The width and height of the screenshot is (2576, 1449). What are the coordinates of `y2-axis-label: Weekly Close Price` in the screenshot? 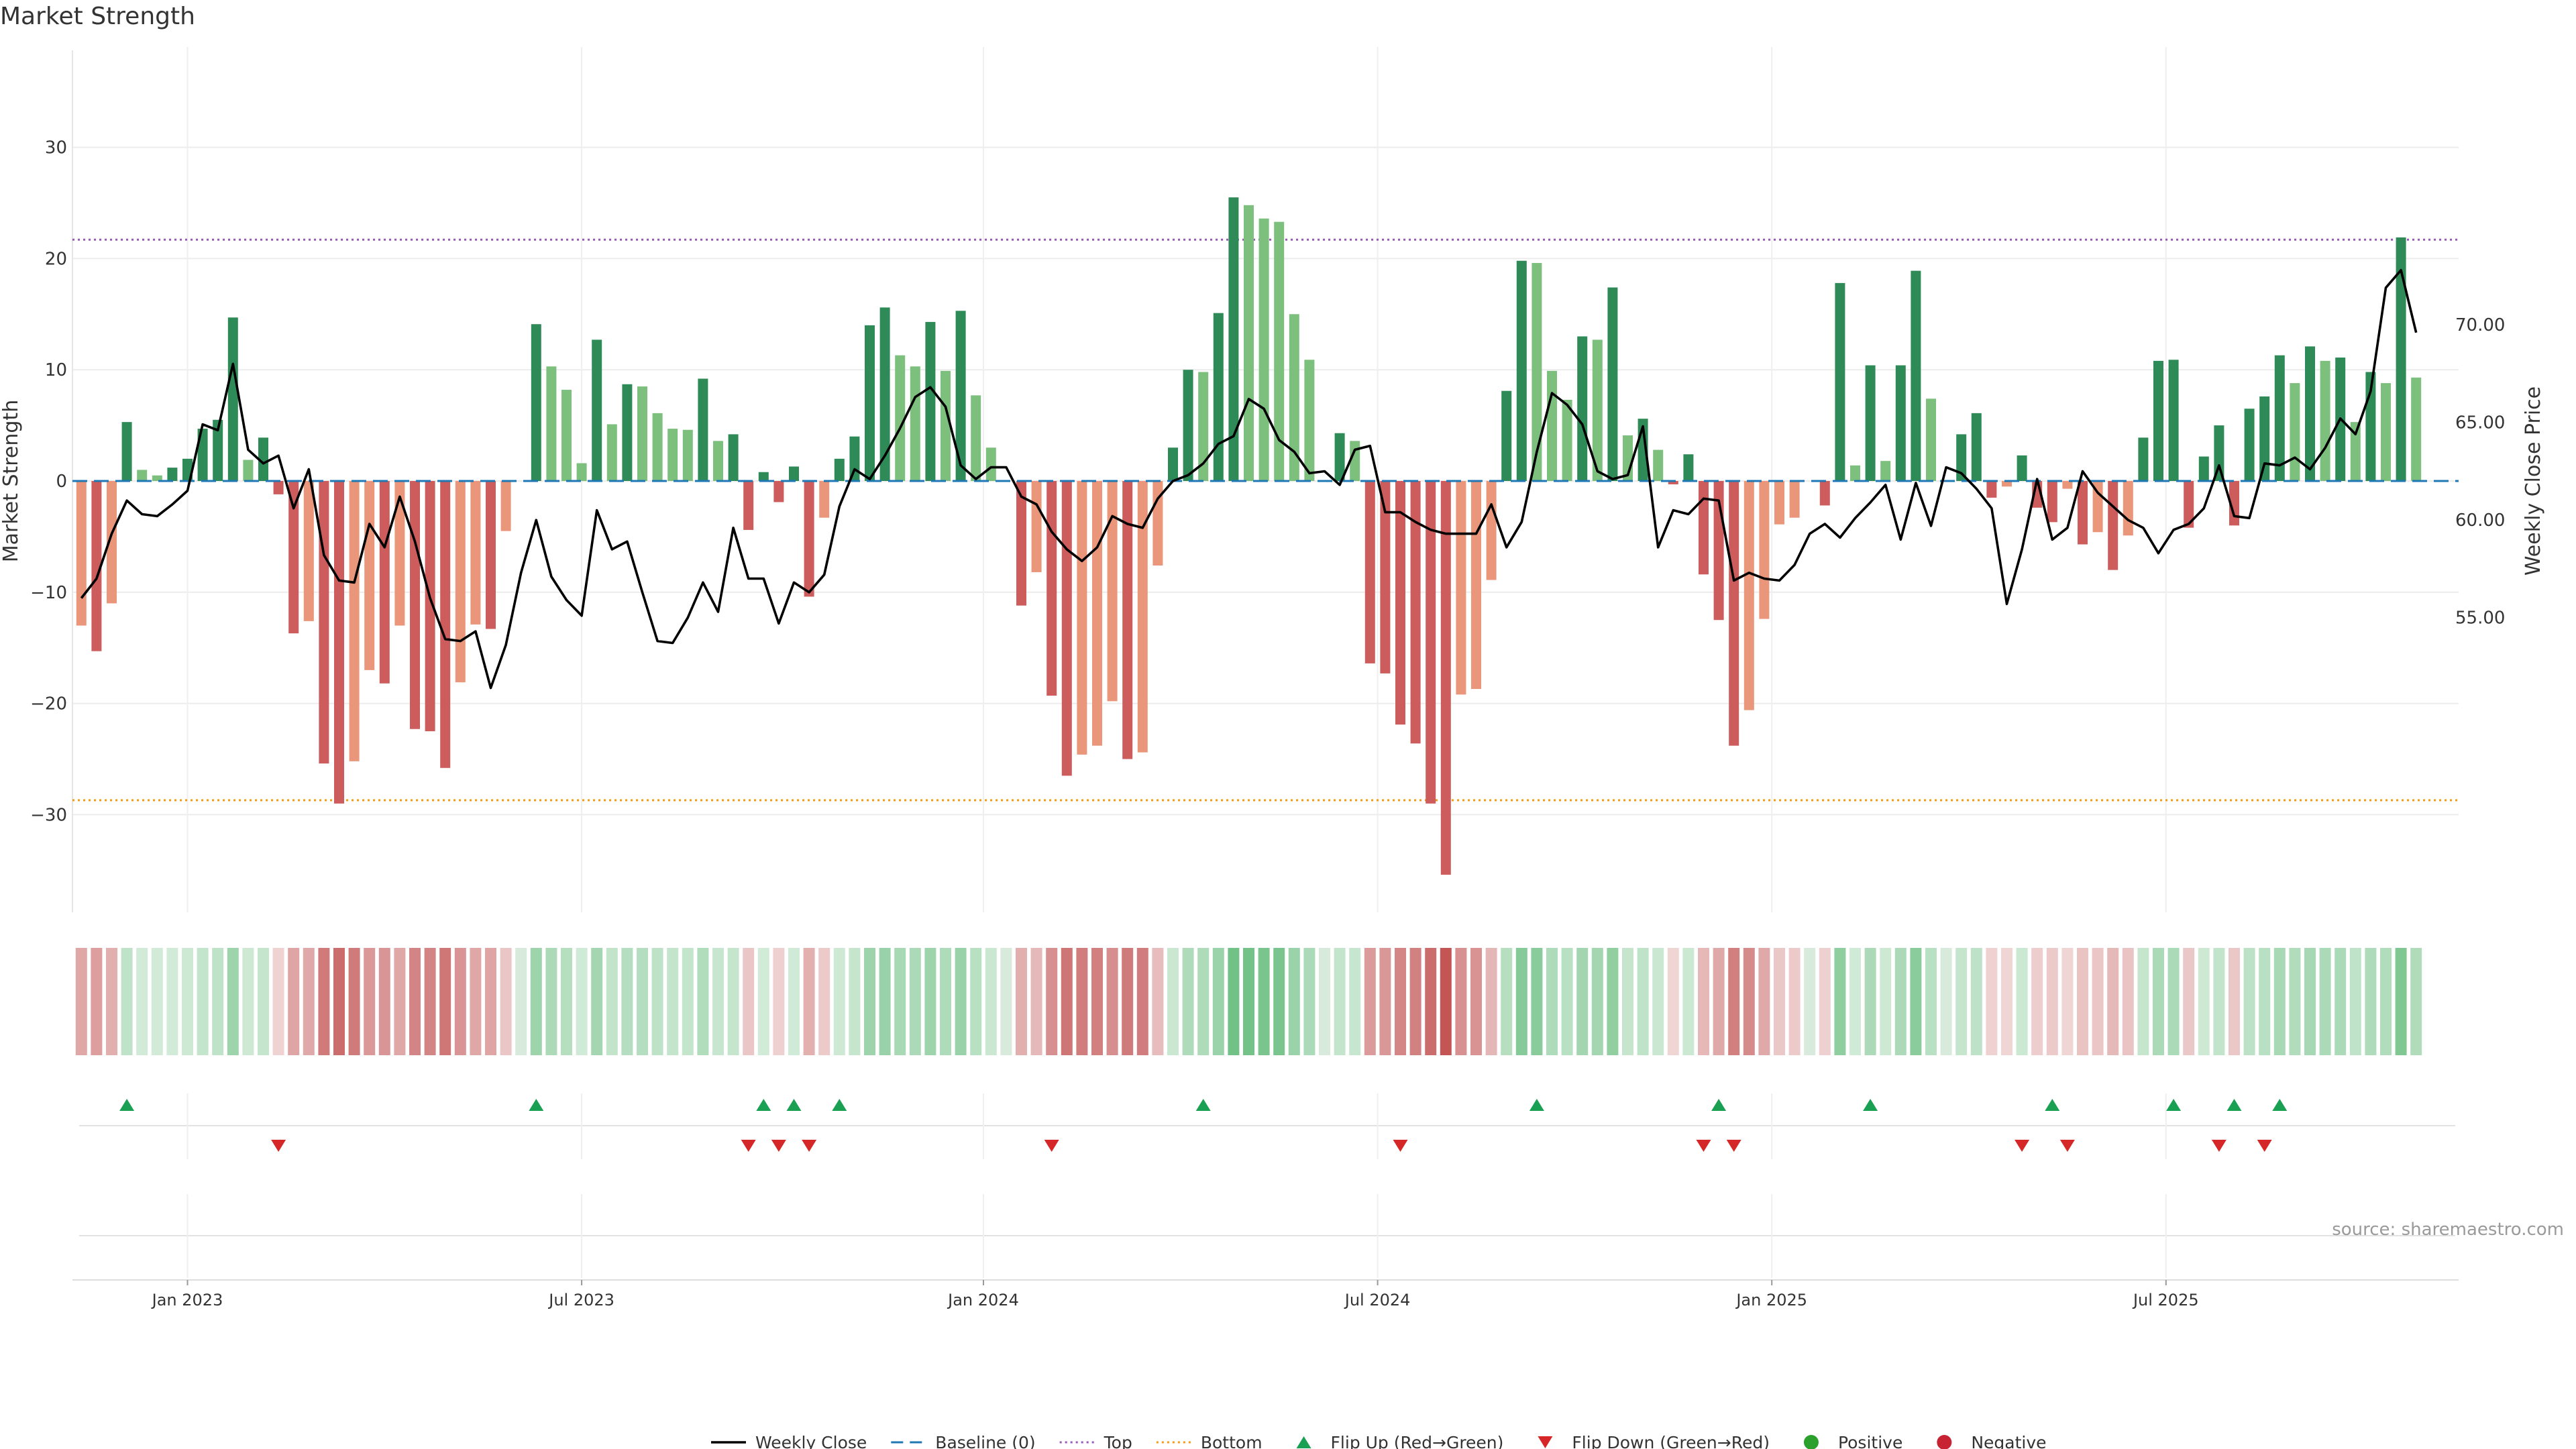 It's located at (2533, 481).